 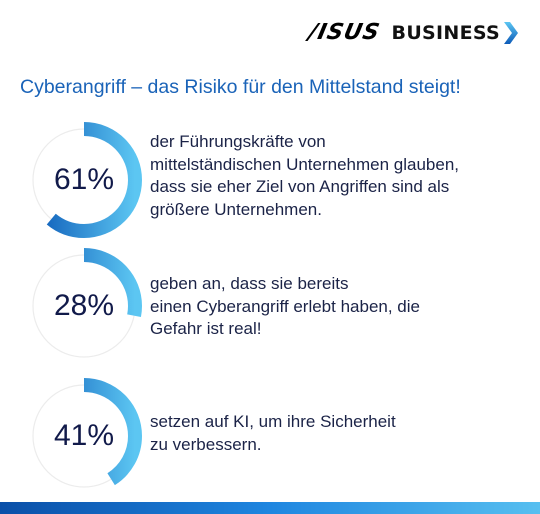 I want to click on description-line: setzen auf KI, um ihre Sicherheit, so click(x=273, y=421).